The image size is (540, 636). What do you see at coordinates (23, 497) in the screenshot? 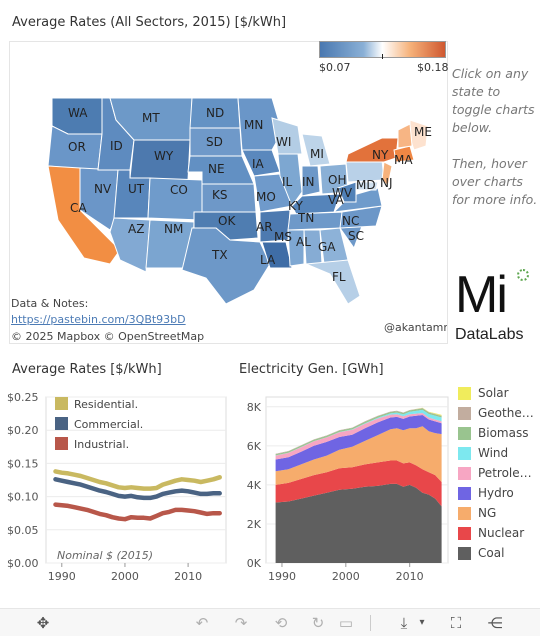
I see `rates-y-tick: $0.10` at bounding box center [23, 497].